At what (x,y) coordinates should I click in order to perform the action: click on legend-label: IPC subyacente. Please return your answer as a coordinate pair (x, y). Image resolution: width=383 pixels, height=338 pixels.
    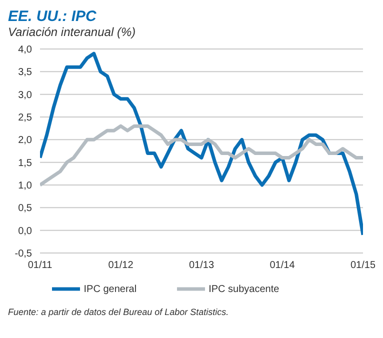
    Looking at the image, I should click on (244, 289).